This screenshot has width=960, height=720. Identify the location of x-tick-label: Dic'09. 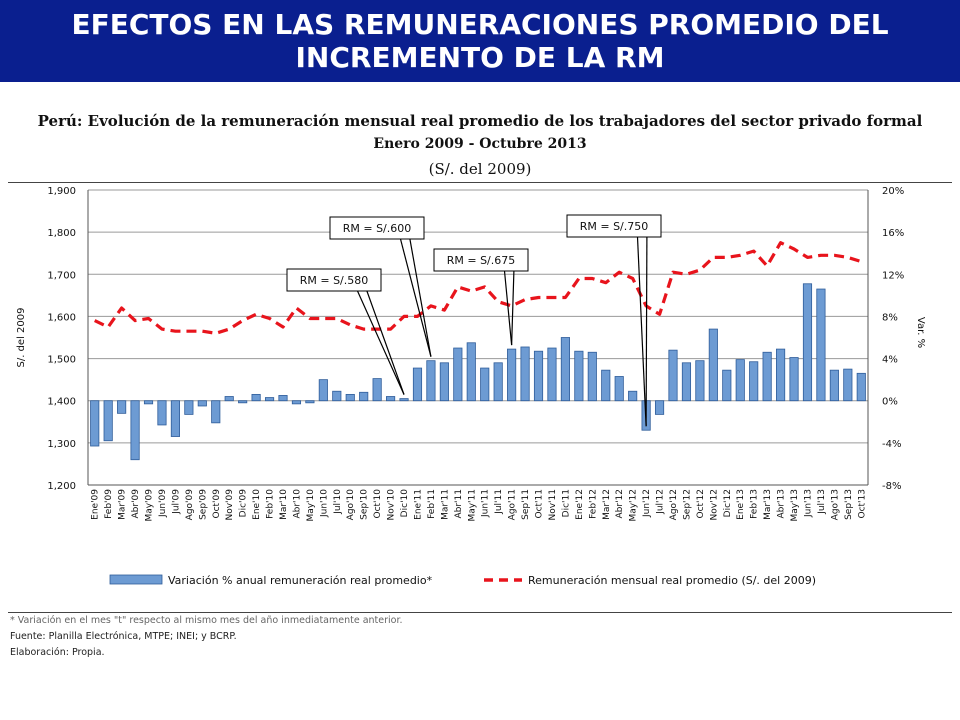
(244, 503).